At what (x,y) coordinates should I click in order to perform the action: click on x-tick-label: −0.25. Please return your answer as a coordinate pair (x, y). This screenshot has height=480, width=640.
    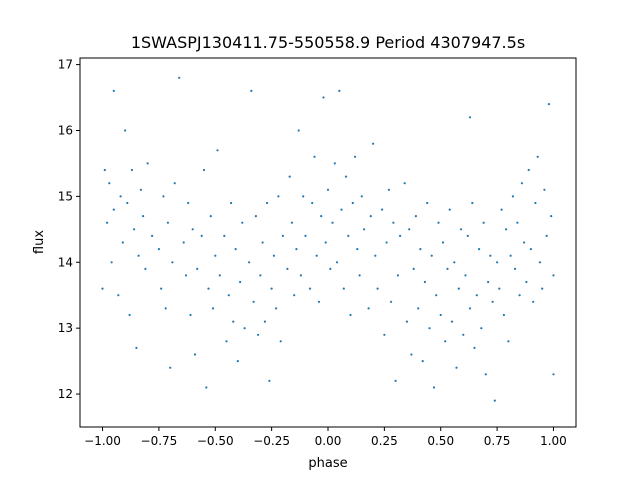
    Looking at the image, I should click on (271, 441).